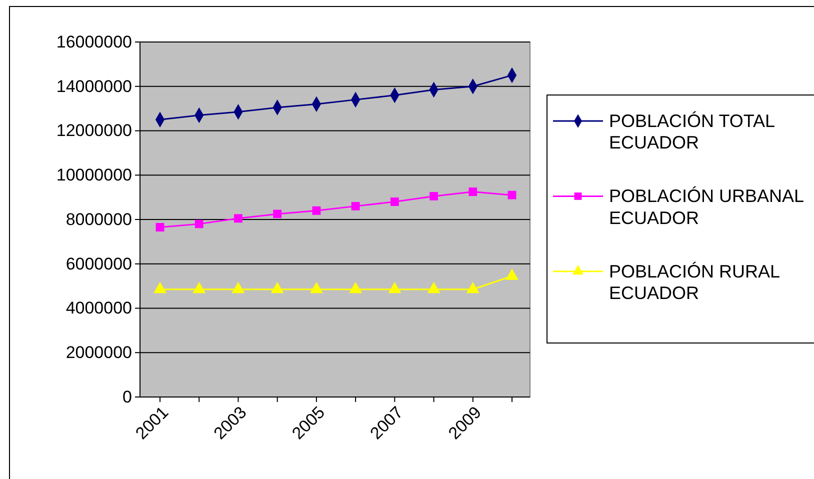 The image size is (814, 479). Describe the element at coordinates (94, 130) in the screenshot. I see `y-tick-label: 12000000` at that location.